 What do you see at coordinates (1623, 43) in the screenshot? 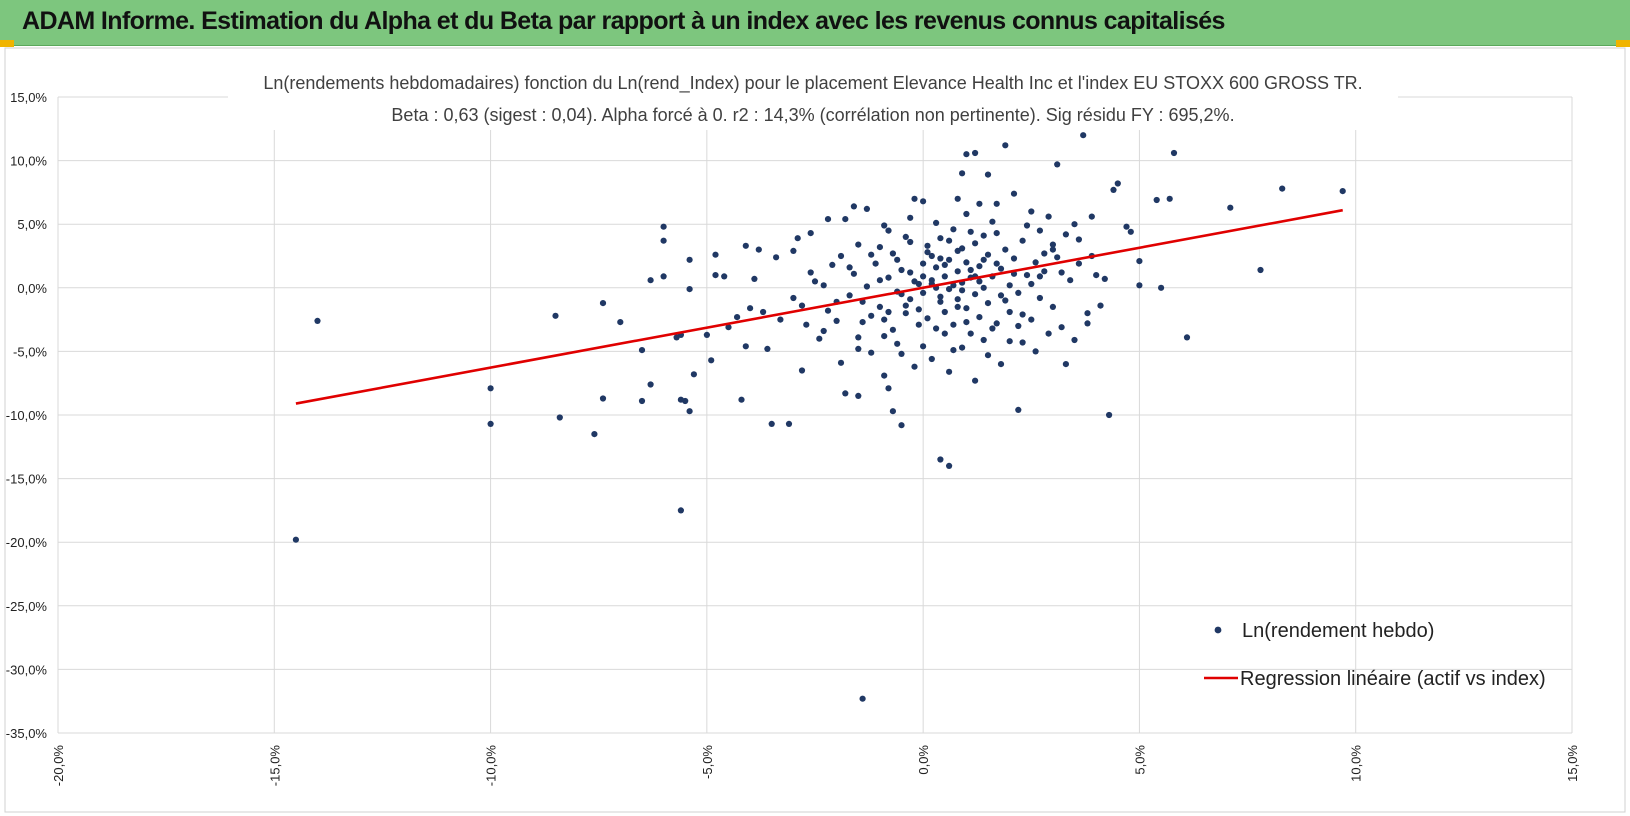
I see `corner-marker-right` at bounding box center [1623, 43].